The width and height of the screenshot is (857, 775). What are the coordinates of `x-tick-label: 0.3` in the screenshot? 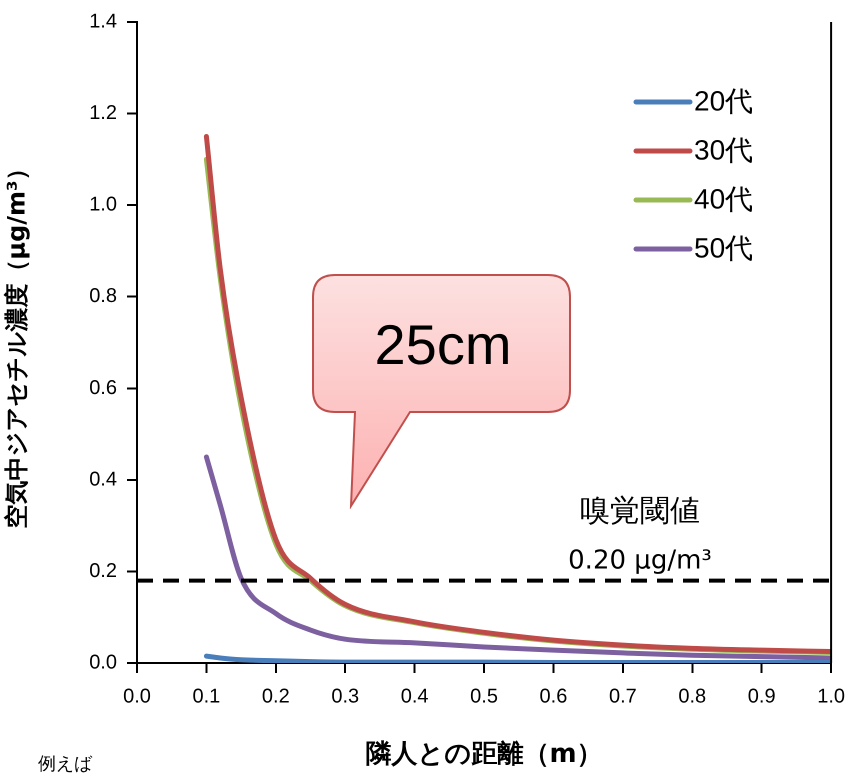 It's located at (345, 697).